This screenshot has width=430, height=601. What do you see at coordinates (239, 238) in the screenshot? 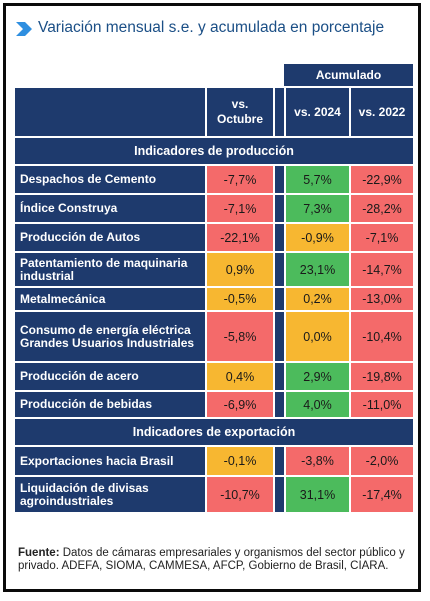
I see `value-vs-octubre: -22,1%` at bounding box center [239, 238].